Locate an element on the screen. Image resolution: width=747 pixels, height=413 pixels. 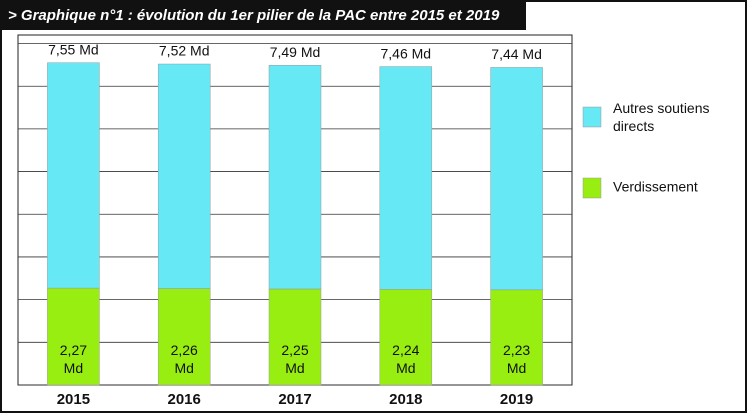
value-label: 2,23 Md is located at coordinates (516, 359).